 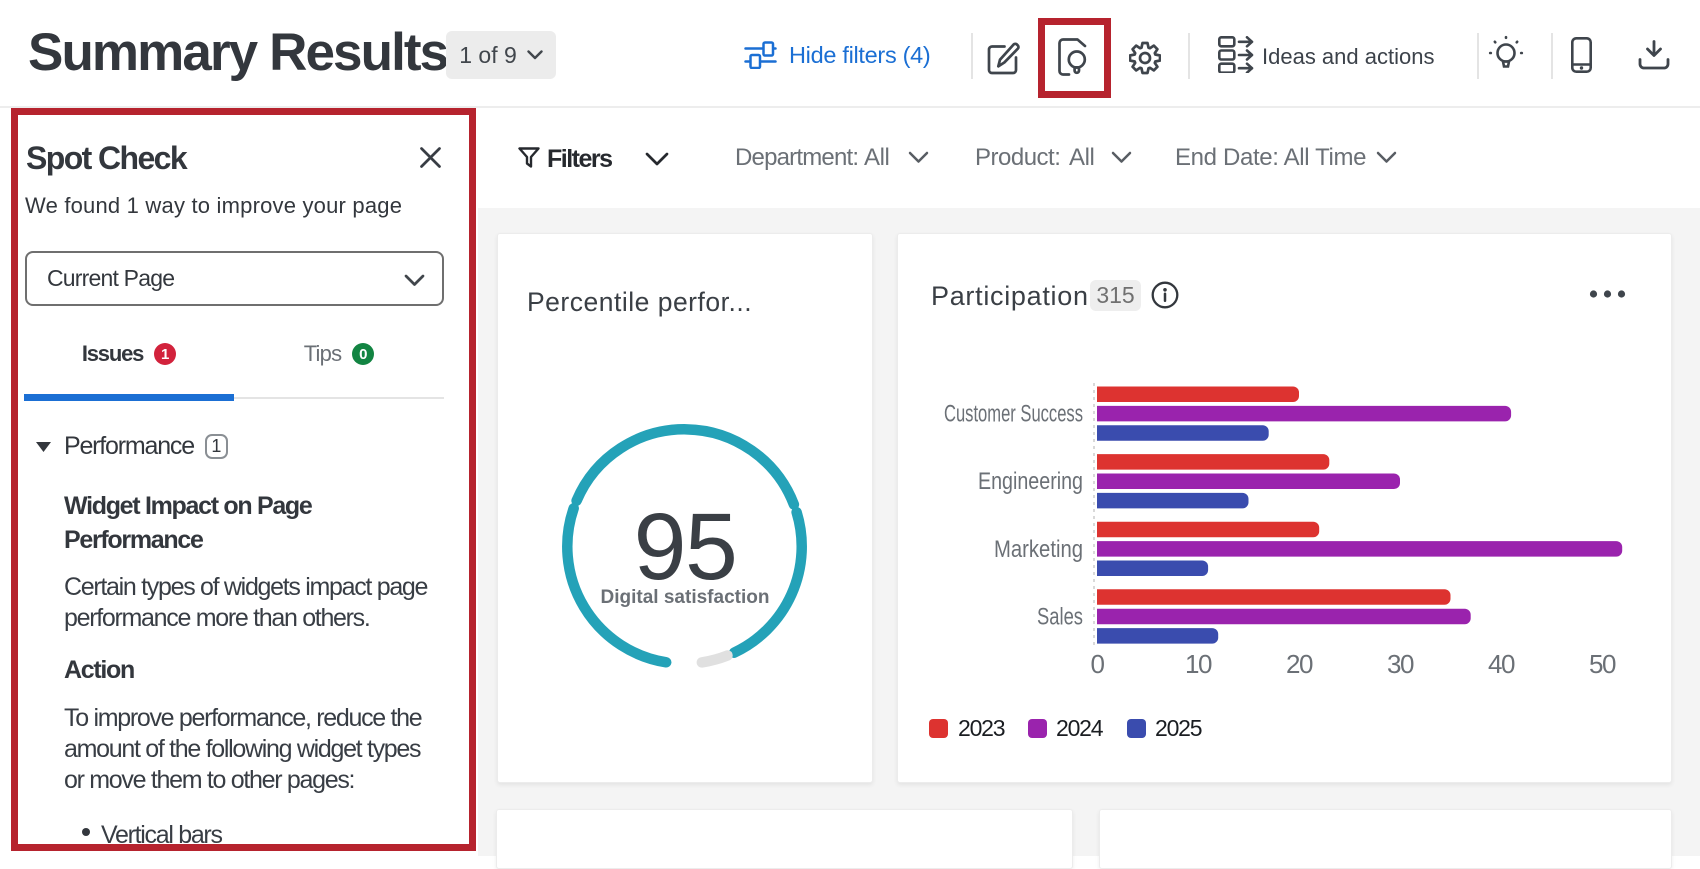 What do you see at coordinates (1098, 664) in the screenshot?
I see `svg-text: 0` at bounding box center [1098, 664].